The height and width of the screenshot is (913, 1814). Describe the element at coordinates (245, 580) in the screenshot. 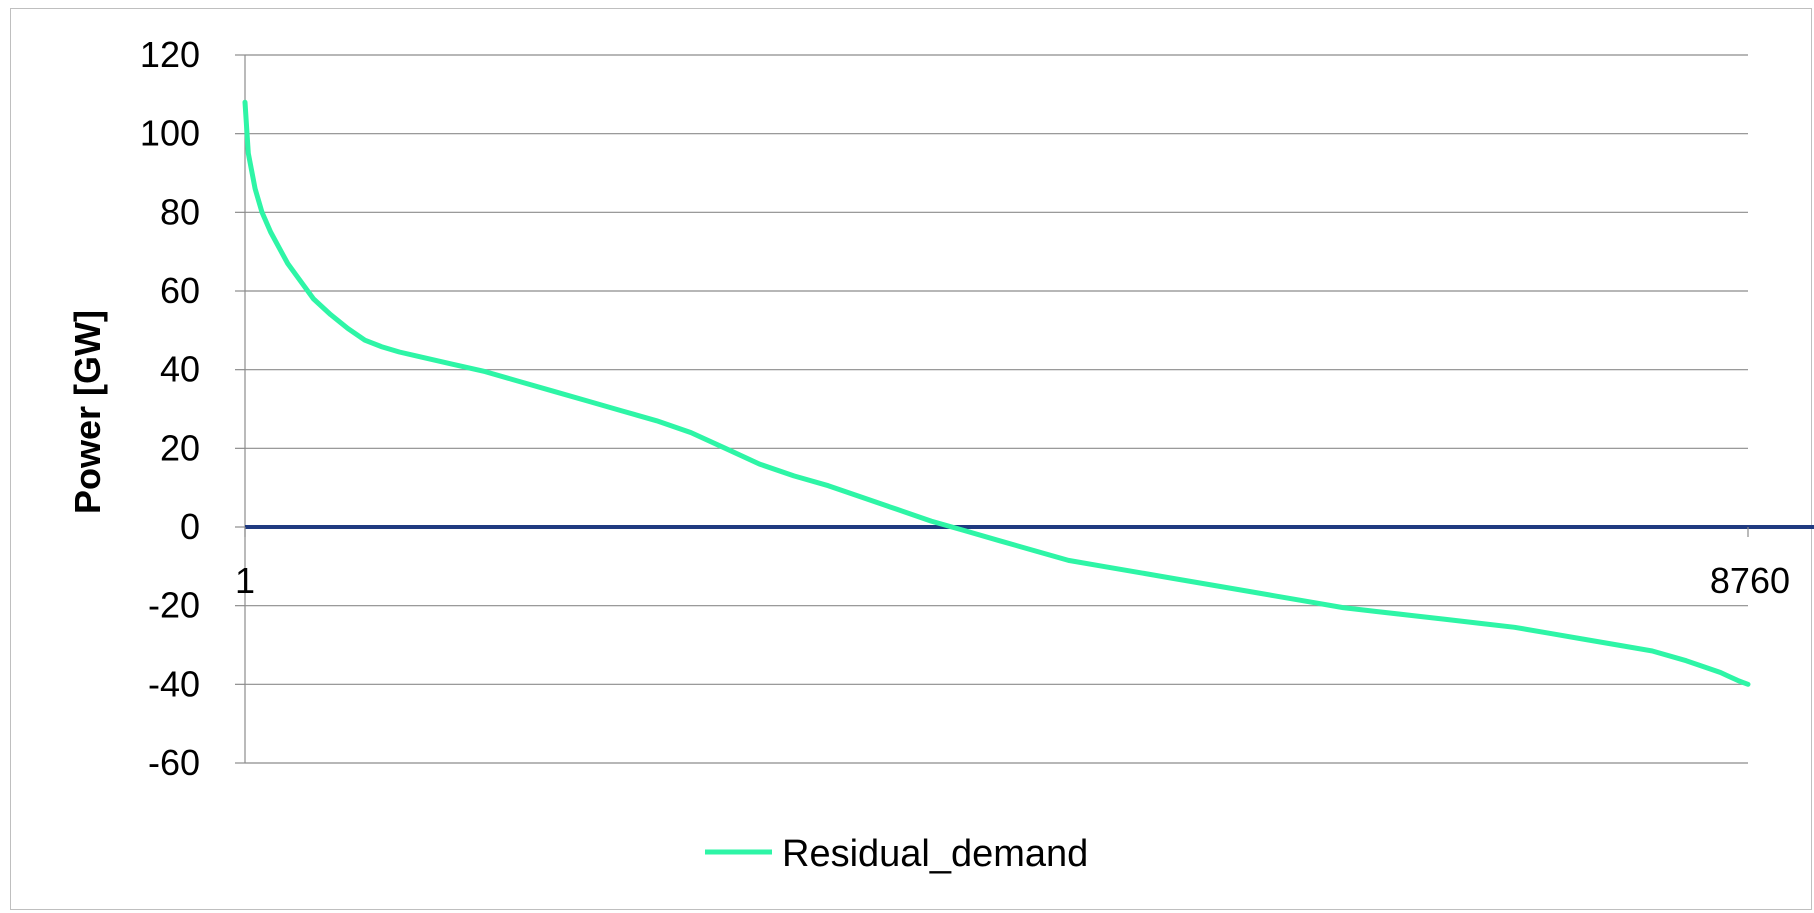

I see `x-tick-label-first: 1` at that location.